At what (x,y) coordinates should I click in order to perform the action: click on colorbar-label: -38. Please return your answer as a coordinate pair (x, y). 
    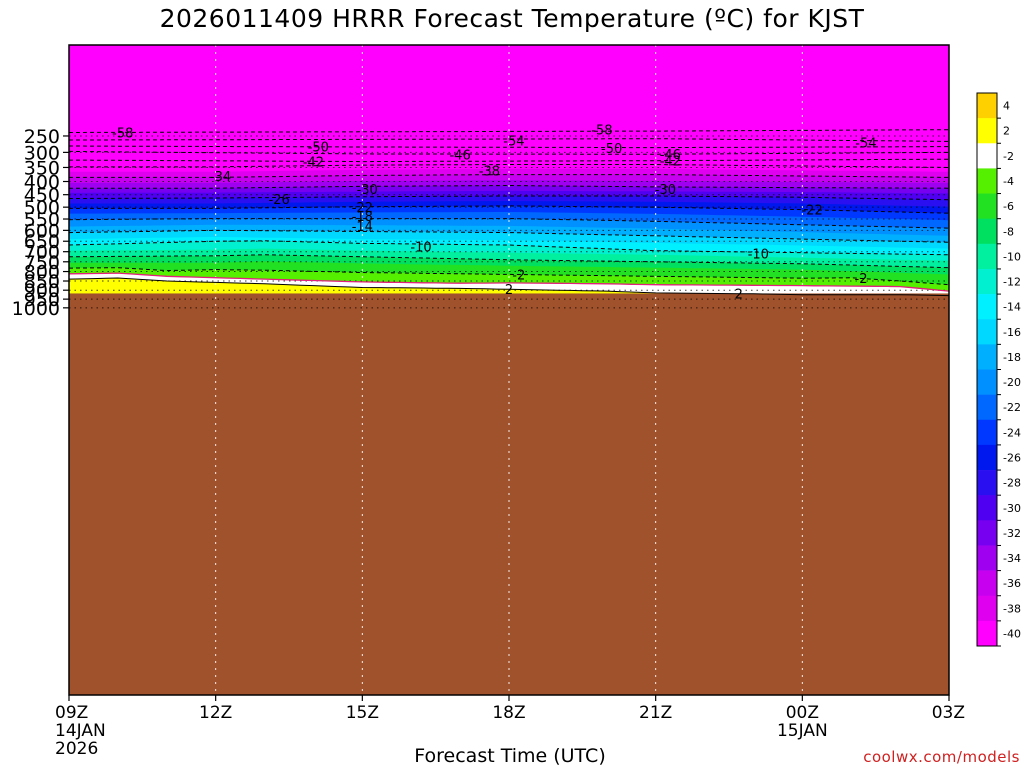
    Looking at the image, I should click on (1012, 608).